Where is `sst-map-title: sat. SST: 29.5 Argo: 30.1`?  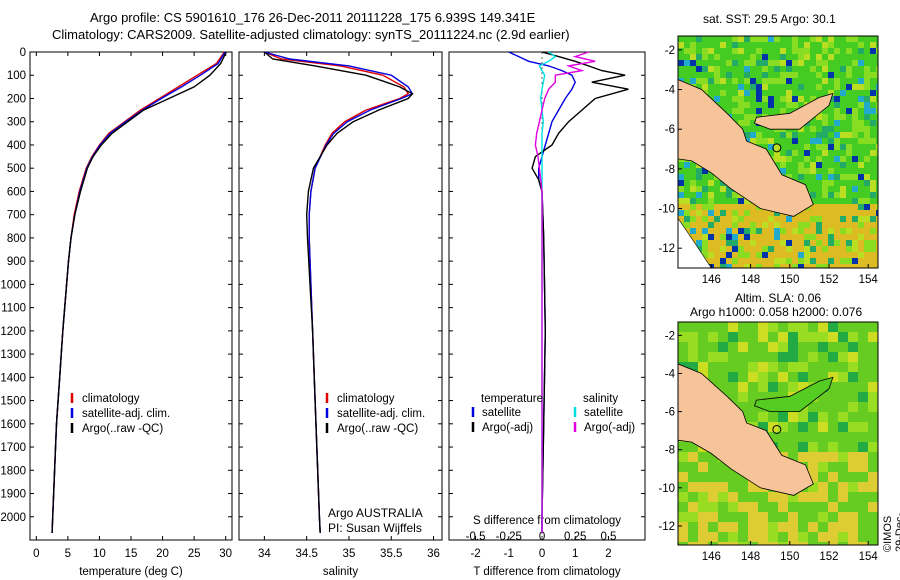
sst-map-title: sat. SST: 29.5 Argo: 30.1 is located at coordinates (769, 19).